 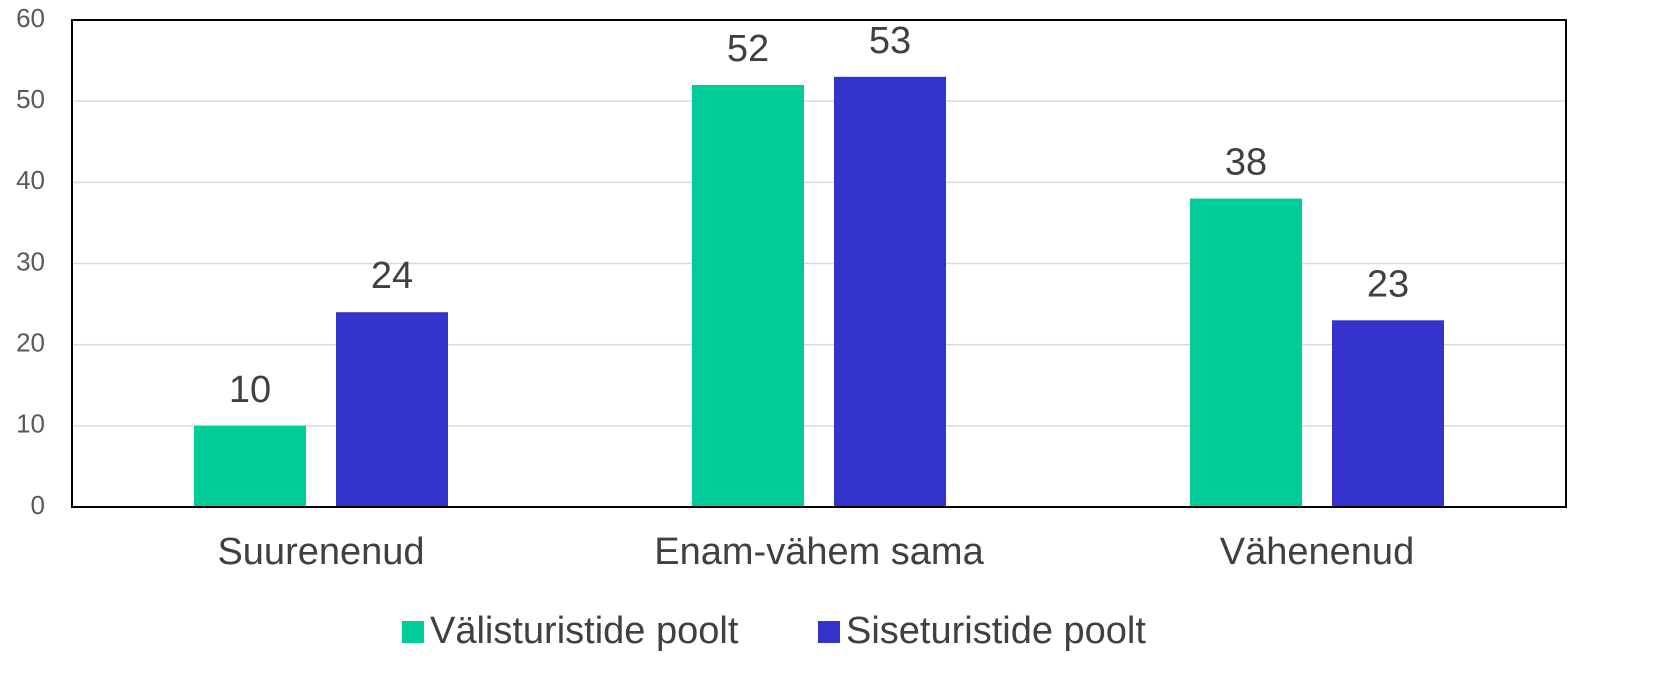 What do you see at coordinates (250, 390) in the screenshot?
I see `data-label: 10` at bounding box center [250, 390].